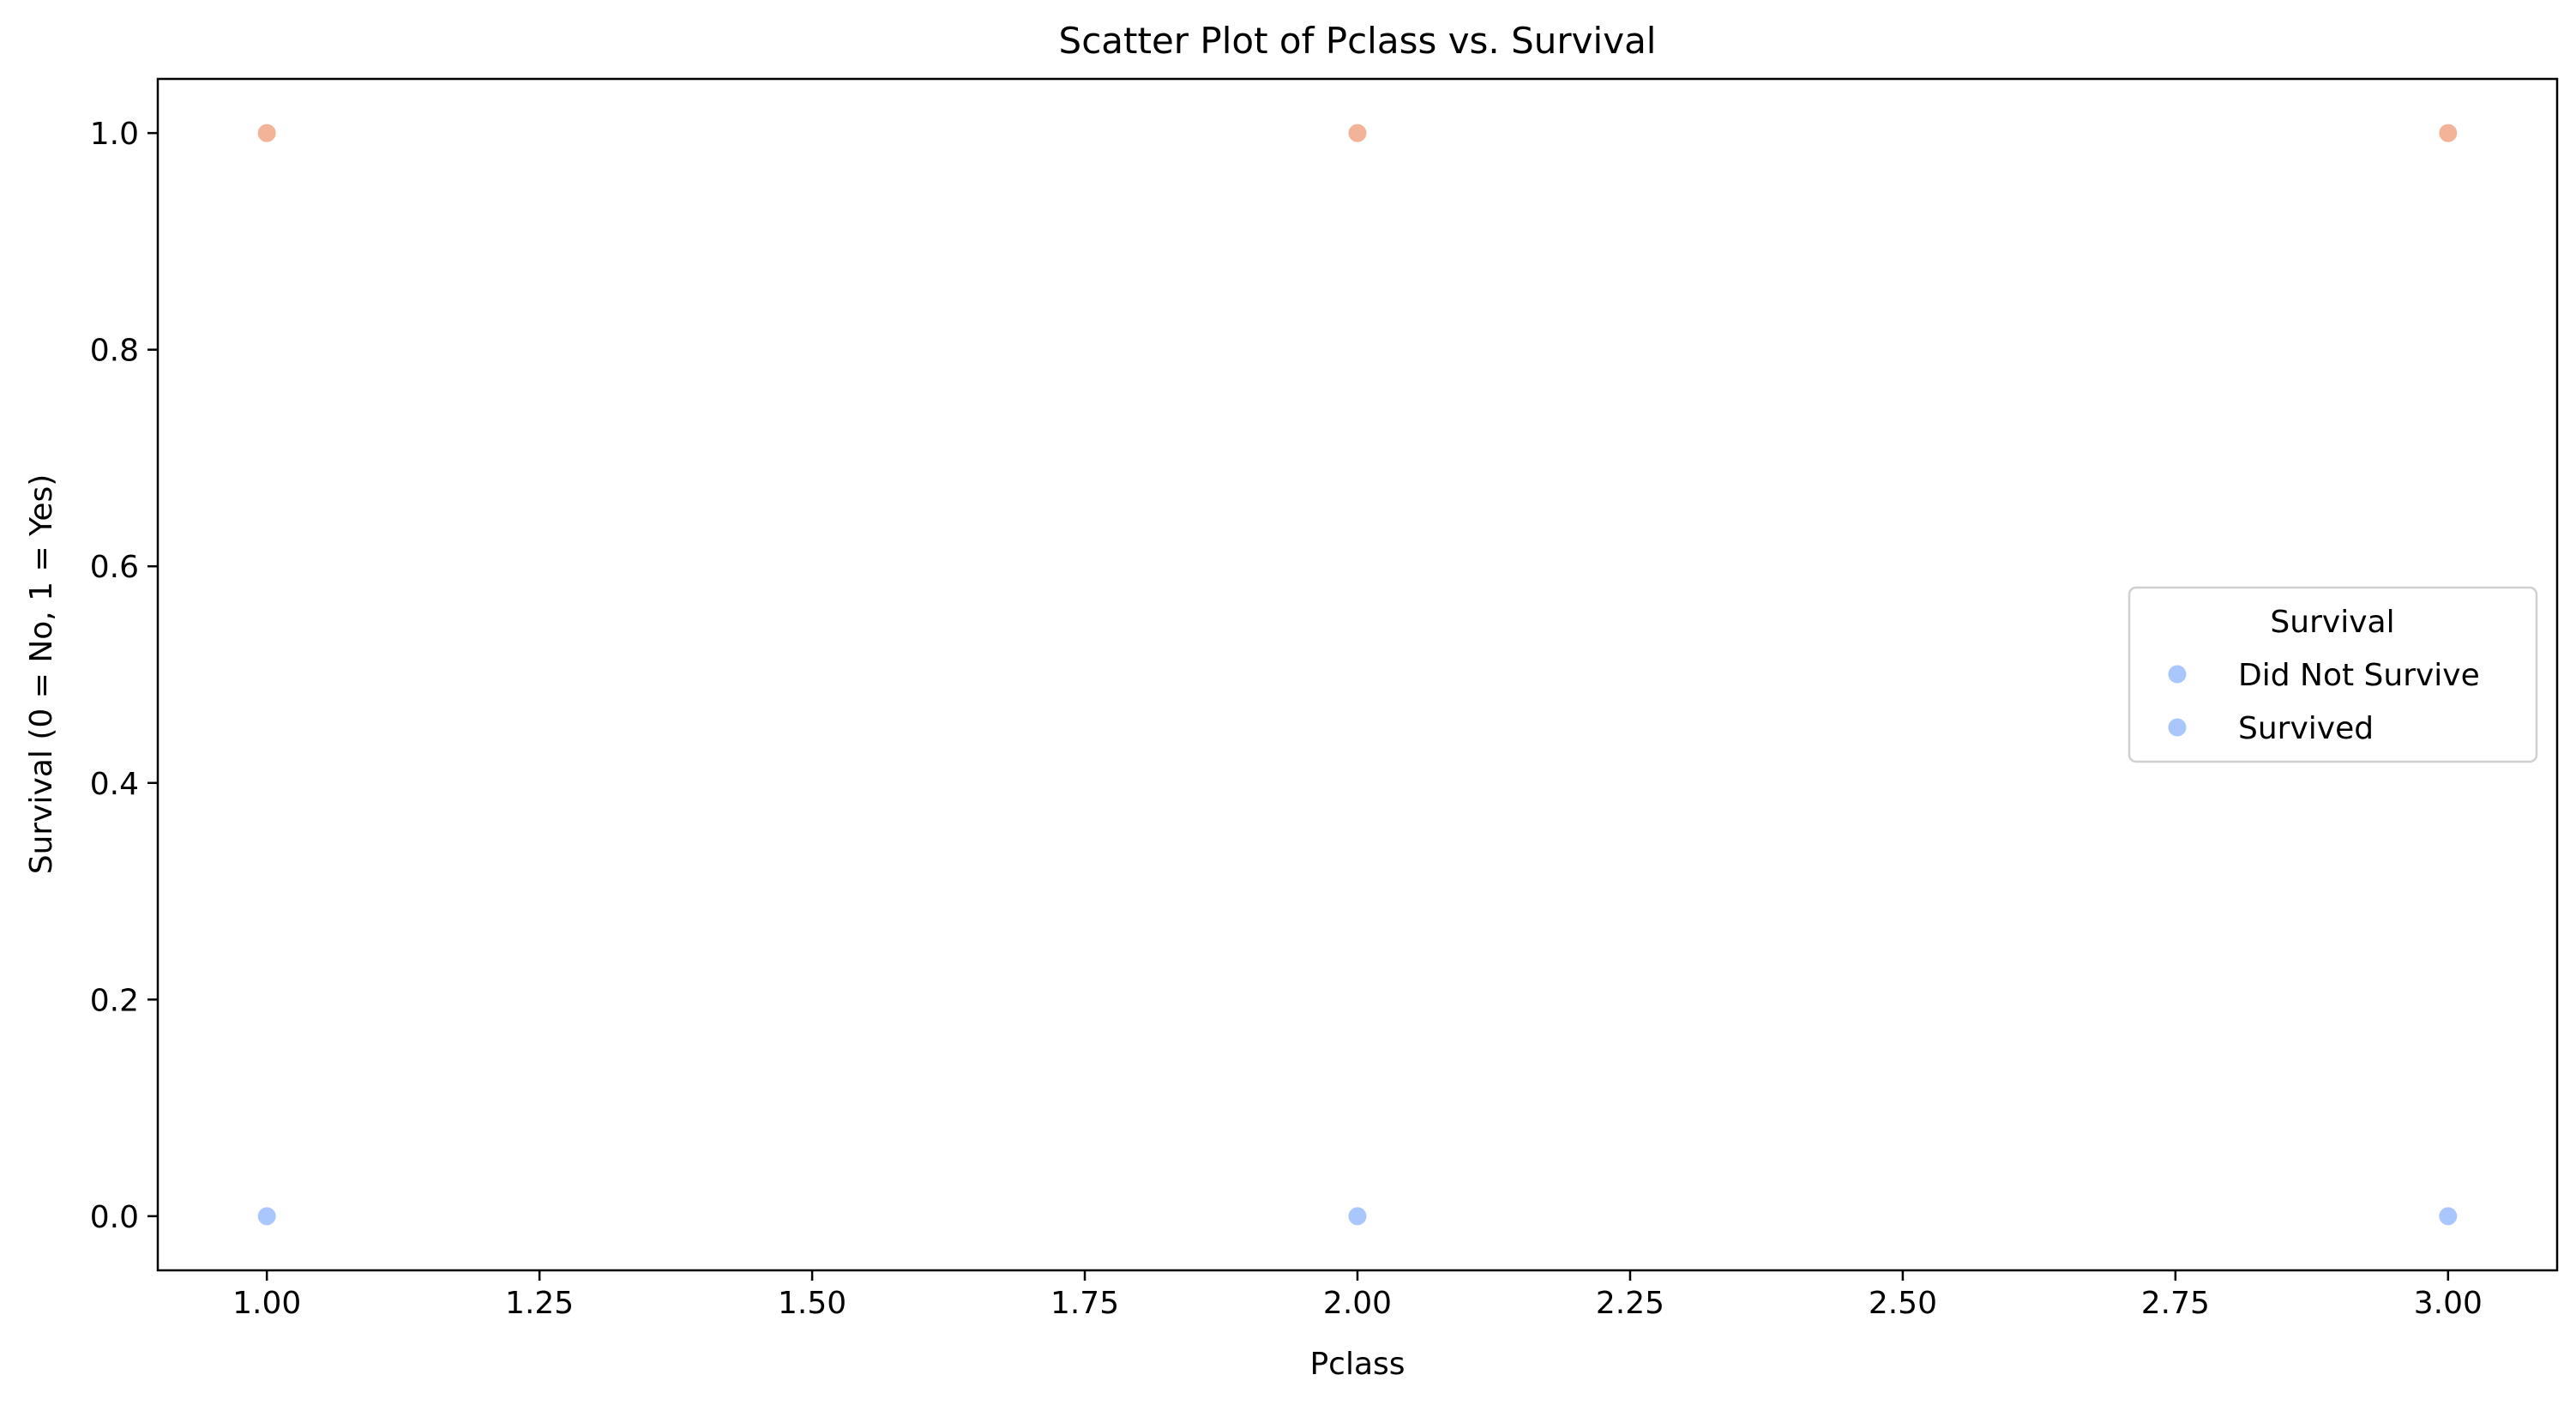 Image resolution: width=2576 pixels, height=1405 pixels. I want to click on y-tick-label: 0.6, so click(115, 567).